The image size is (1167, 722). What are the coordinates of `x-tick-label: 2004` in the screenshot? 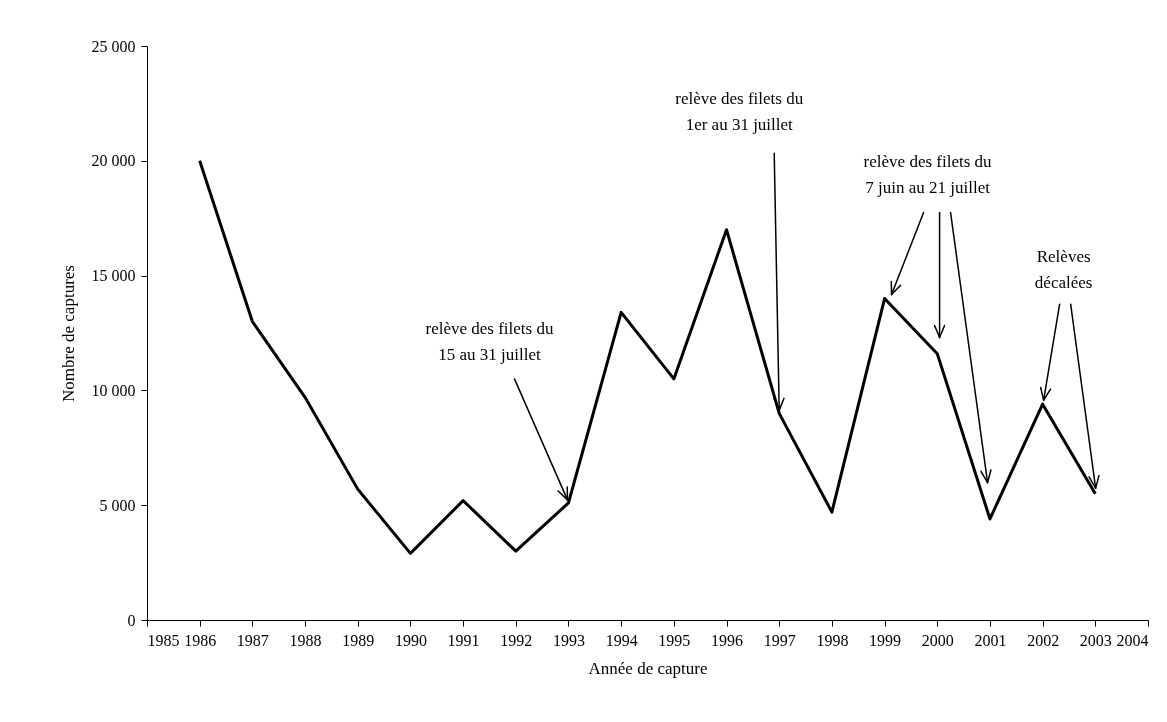 It's located at (1132, 640).